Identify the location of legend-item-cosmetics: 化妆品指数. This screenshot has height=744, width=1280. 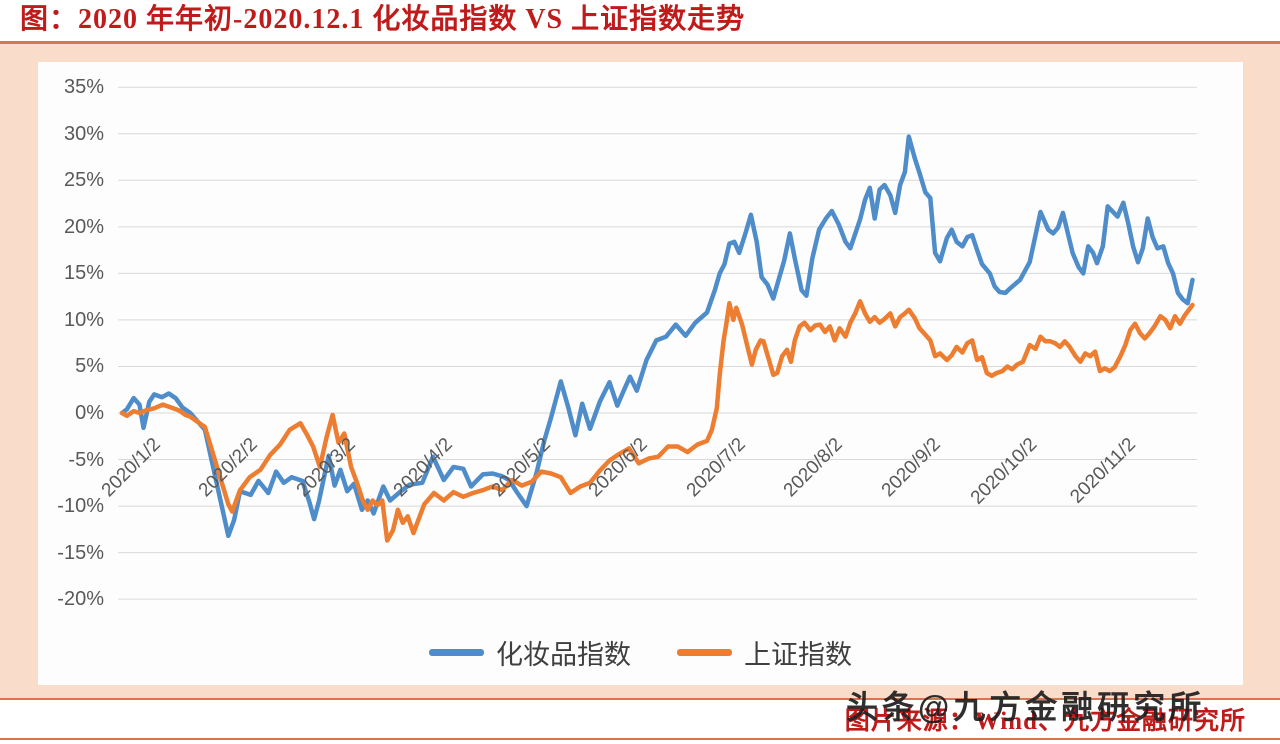
(530, 652).